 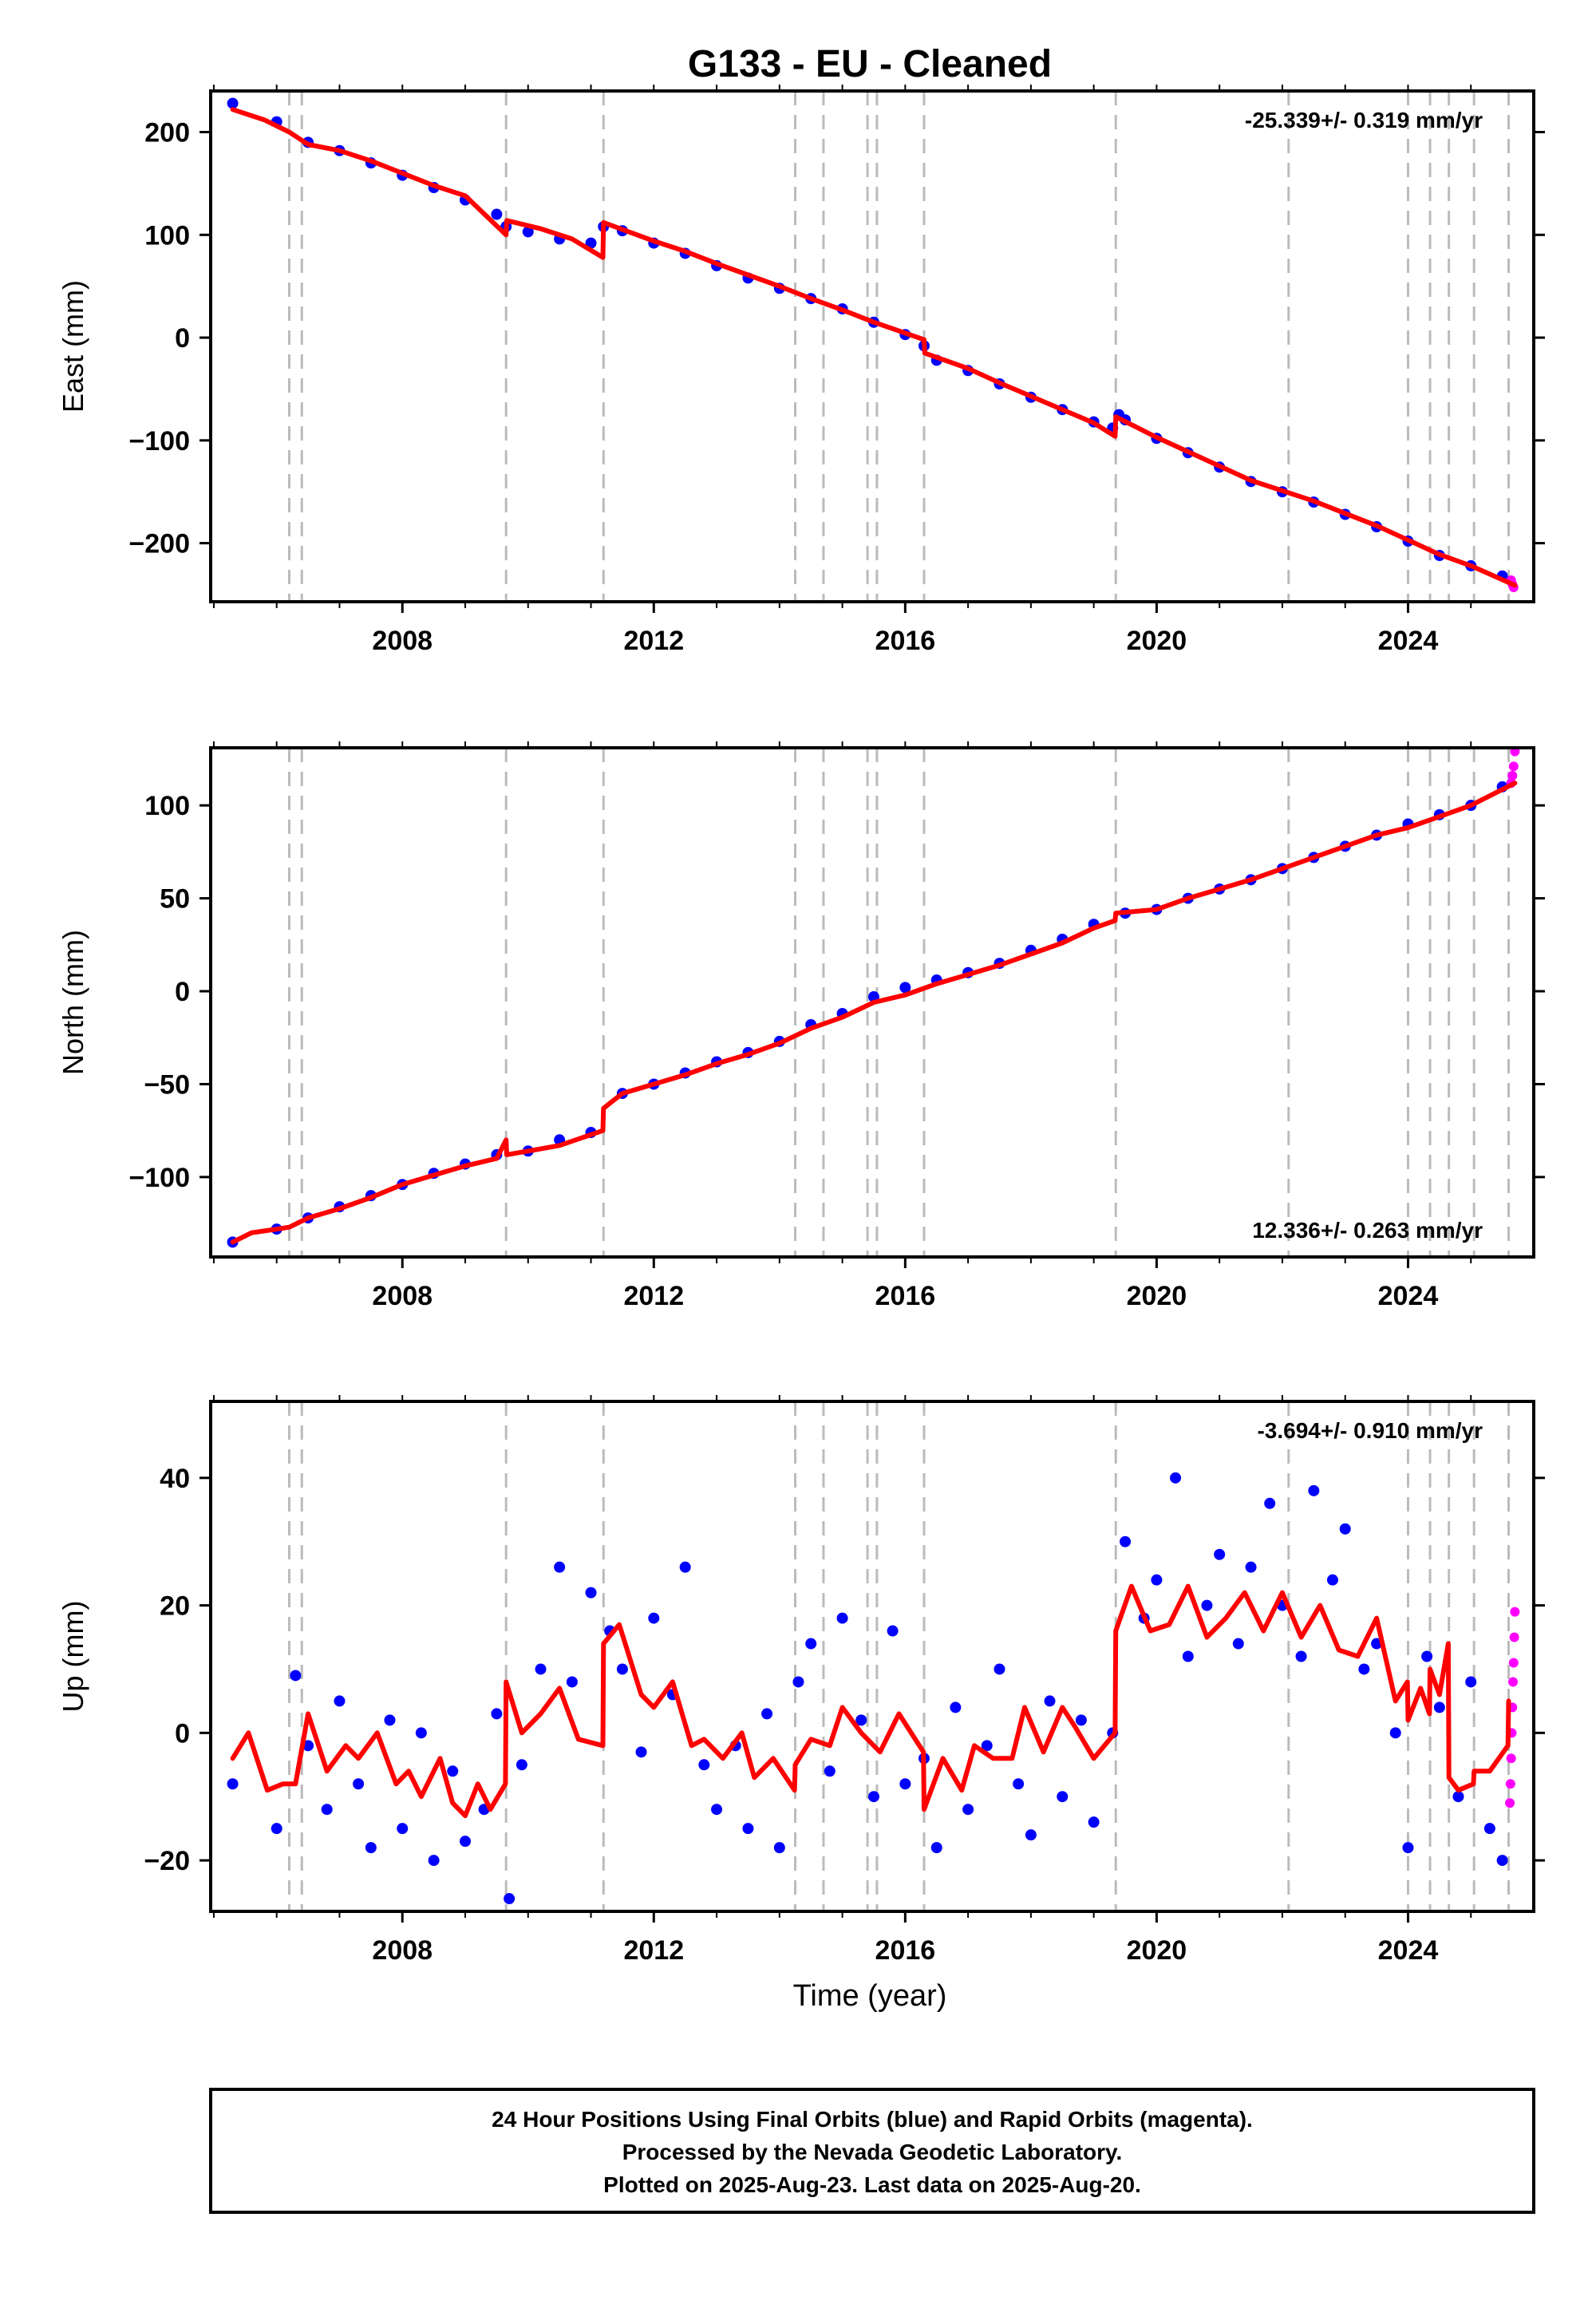 What do you see at coordinates (159, 544) in the screenshot?
I see `y-tick-label: −200` at bounding box center [159, 544].